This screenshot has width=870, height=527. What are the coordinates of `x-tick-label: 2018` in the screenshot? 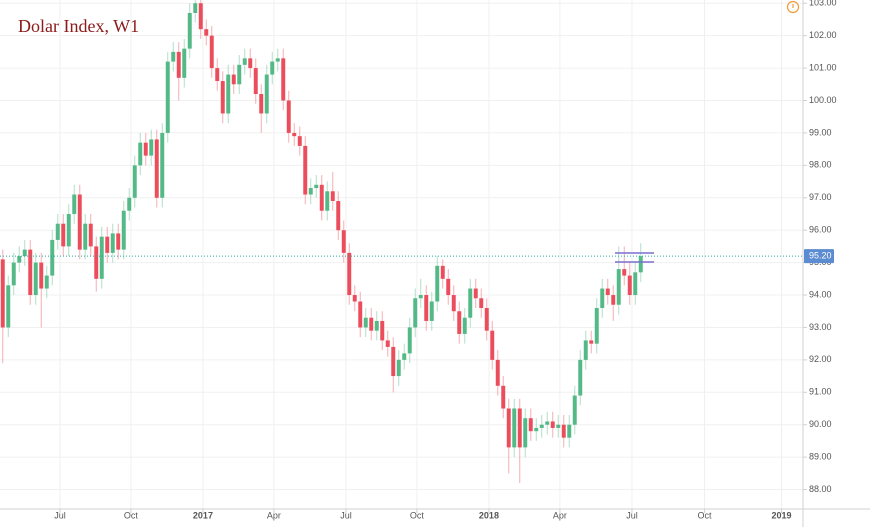 It's located at (489, 515).